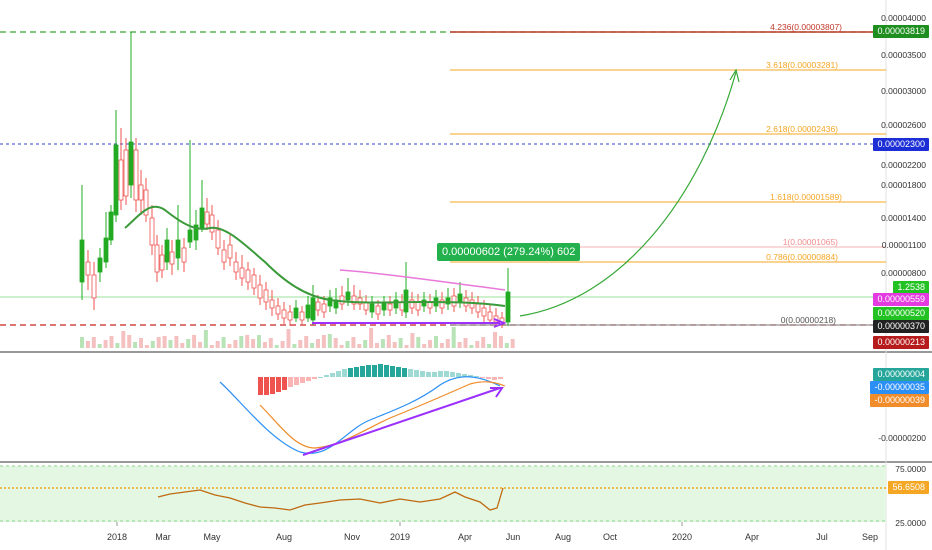  I want to click on price-axis-label: 0.00001800, so click(903, 185).